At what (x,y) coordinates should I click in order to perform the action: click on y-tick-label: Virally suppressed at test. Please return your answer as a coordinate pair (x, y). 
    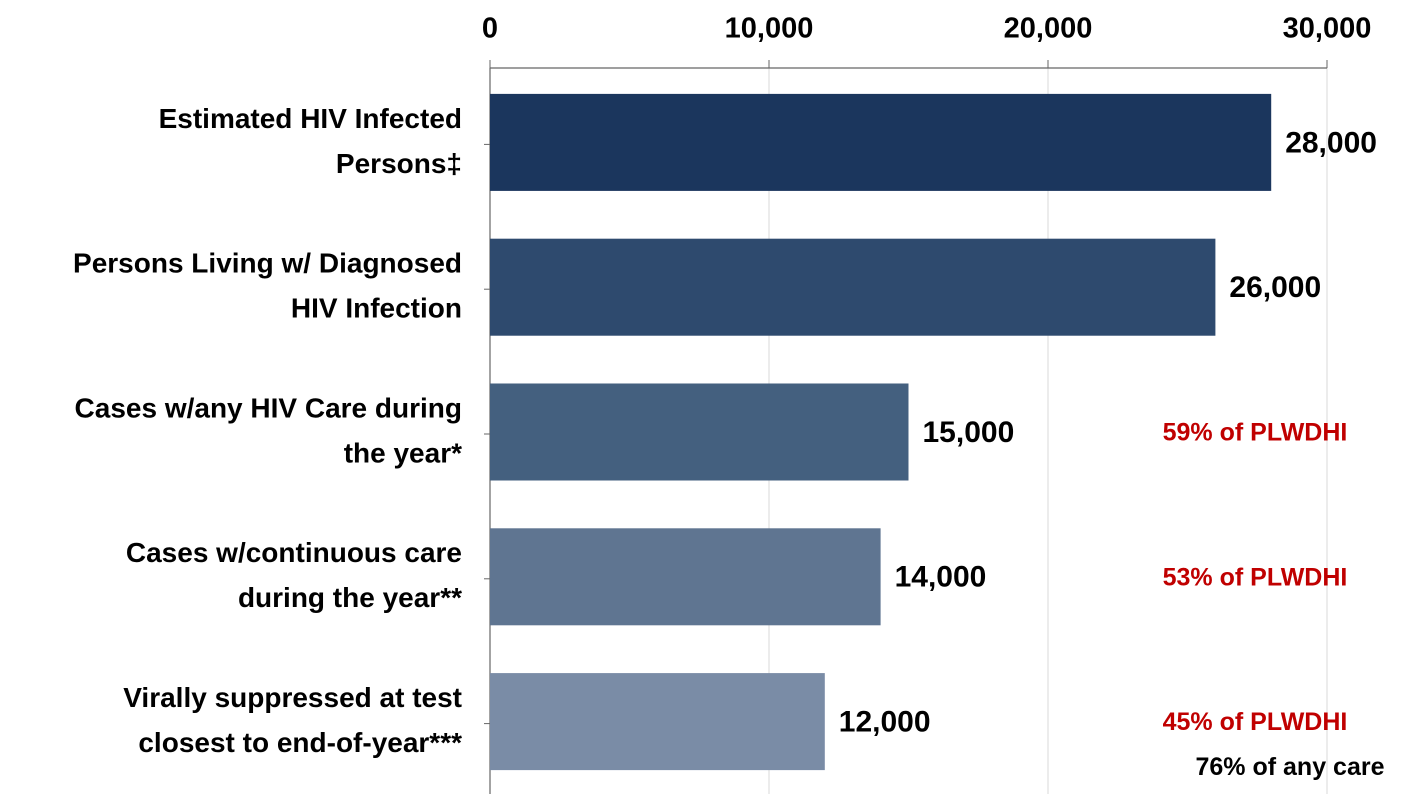
    Looking at the image, I should click on (292, 697).